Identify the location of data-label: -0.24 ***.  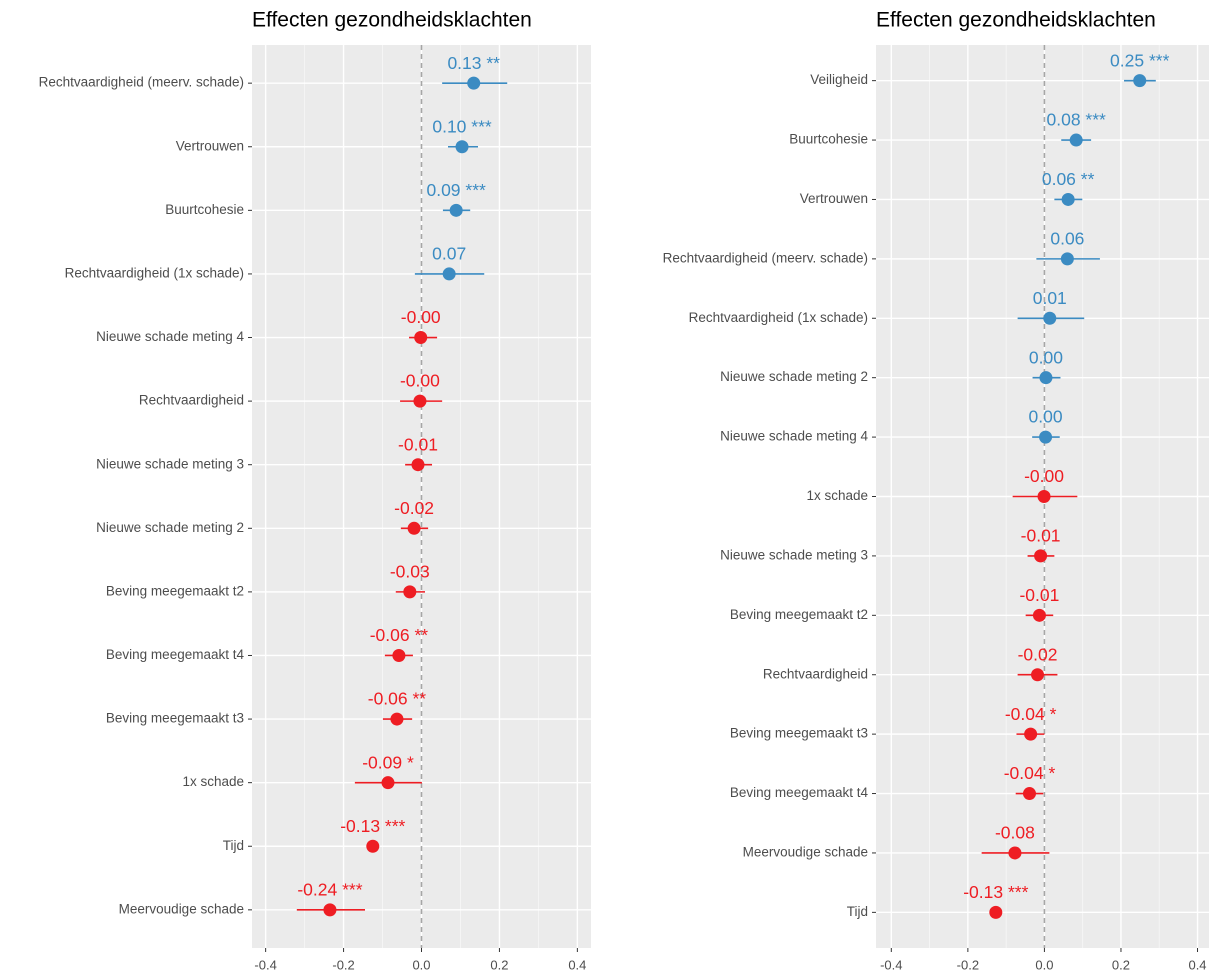
(329, 889).